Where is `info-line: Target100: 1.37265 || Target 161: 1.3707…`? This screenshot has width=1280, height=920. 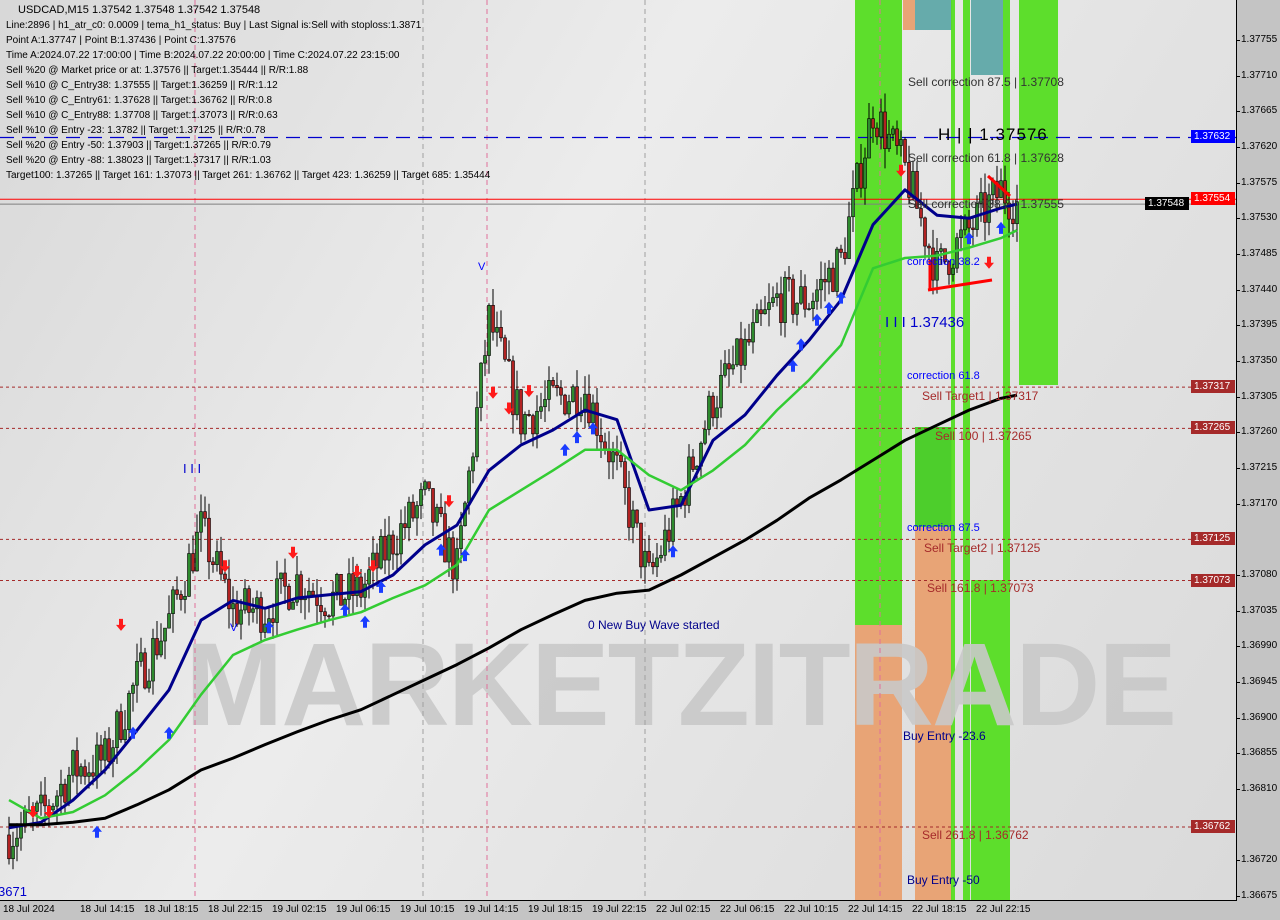 info-line: Target100: 1.37265 || Target 161: 1.3707… is located at coordinates (248, 175).